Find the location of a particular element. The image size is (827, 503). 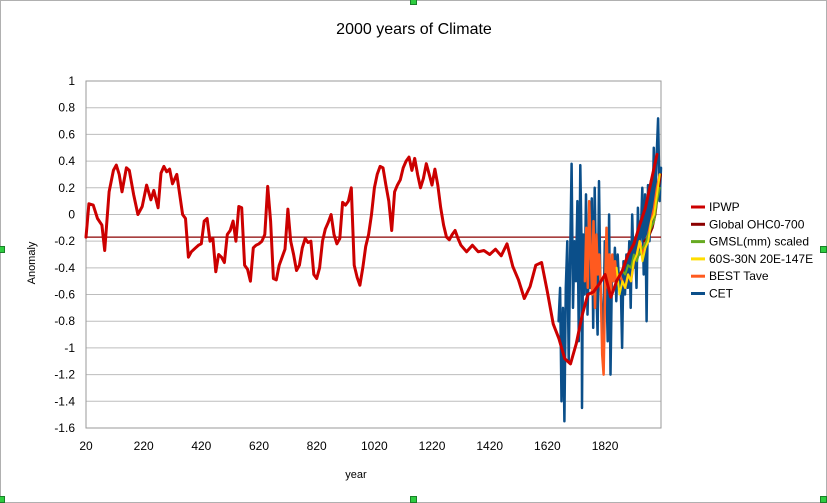

resize-handle-top is located at coordinates (413, 2).